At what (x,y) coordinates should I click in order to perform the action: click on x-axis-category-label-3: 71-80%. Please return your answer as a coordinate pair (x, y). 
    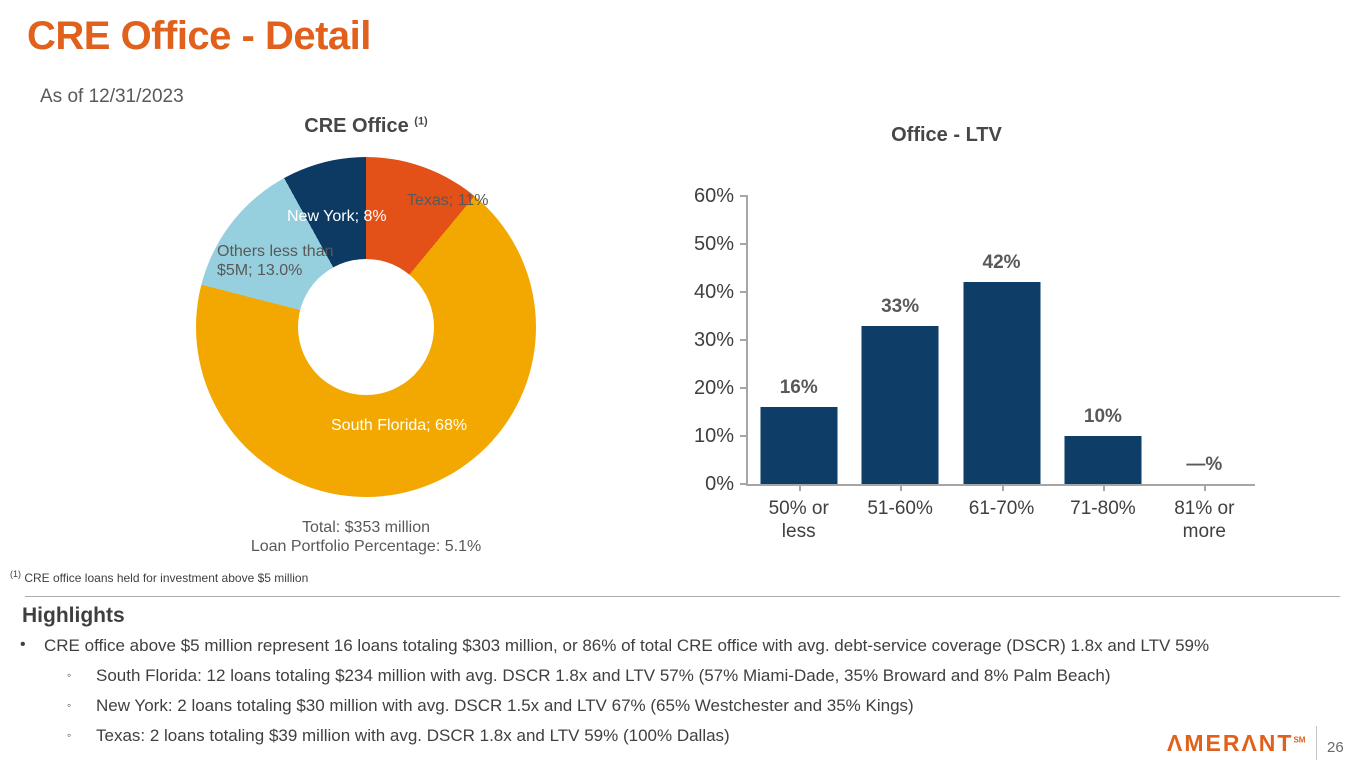
    Looking at the image, I should click on (1103, 508).